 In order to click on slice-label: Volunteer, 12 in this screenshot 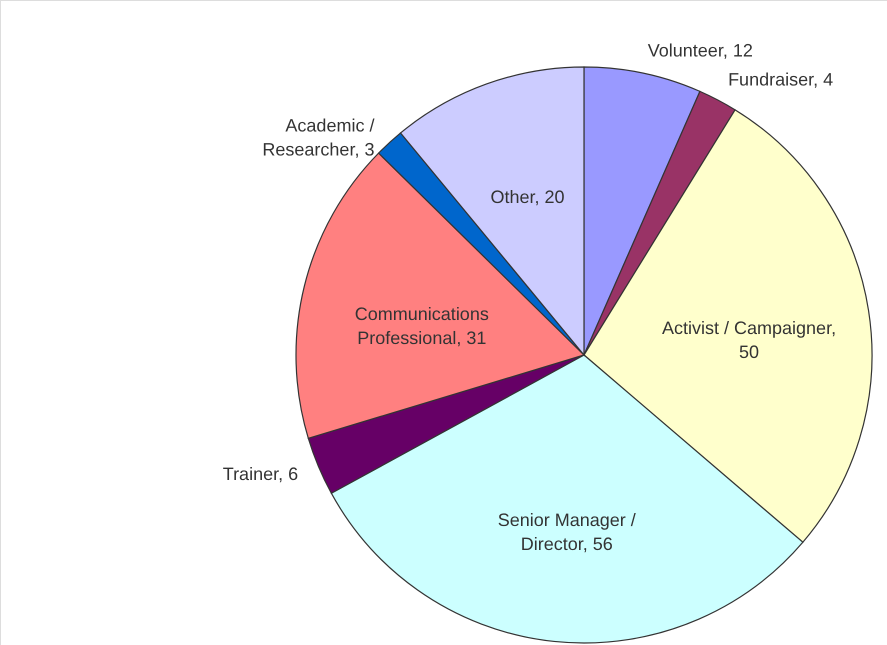, I will do `click(700, 50)`.